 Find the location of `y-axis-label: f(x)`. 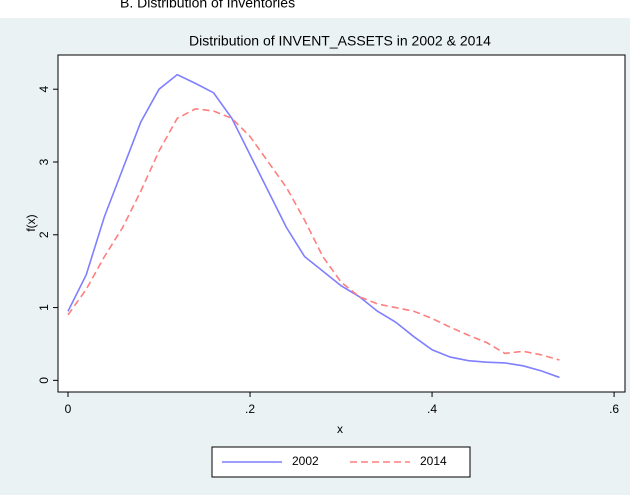

y-axis-label: f(x) is located at coordinates (31, 222).